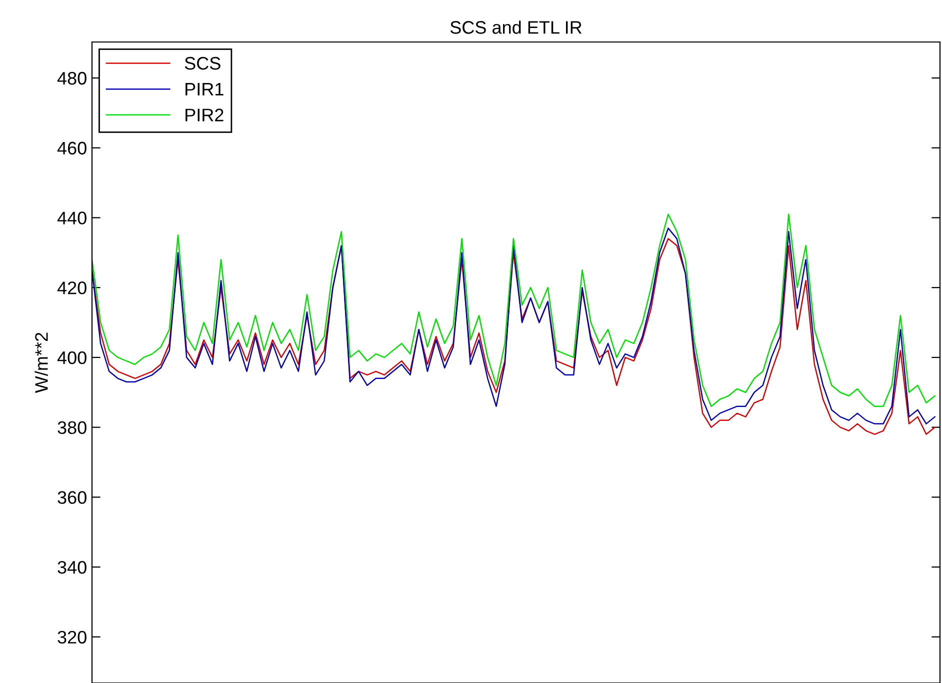  What do you see at coordinates (516, 27) in the screenshot?
I see `chart-title: SCS and ETL IR` at bounding box center [516, 27].